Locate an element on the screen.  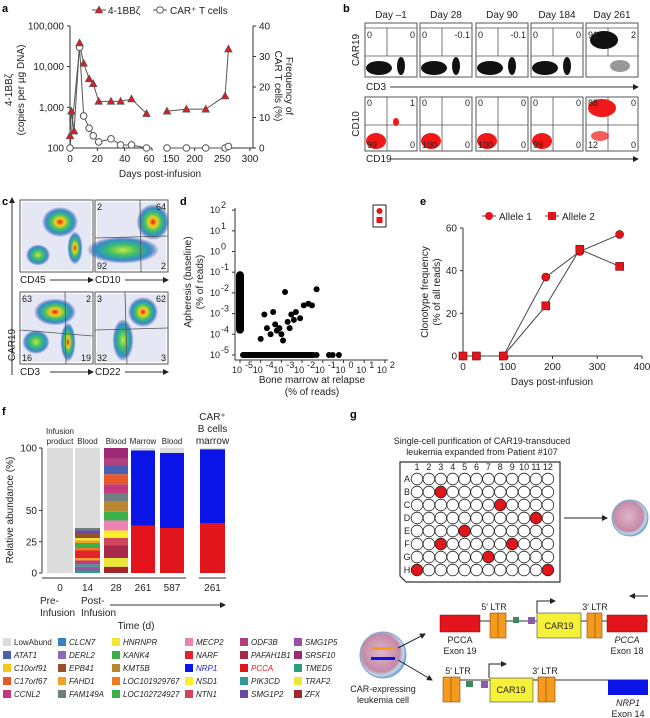
b-cd10pos-population is located at coordinates (602, 108).